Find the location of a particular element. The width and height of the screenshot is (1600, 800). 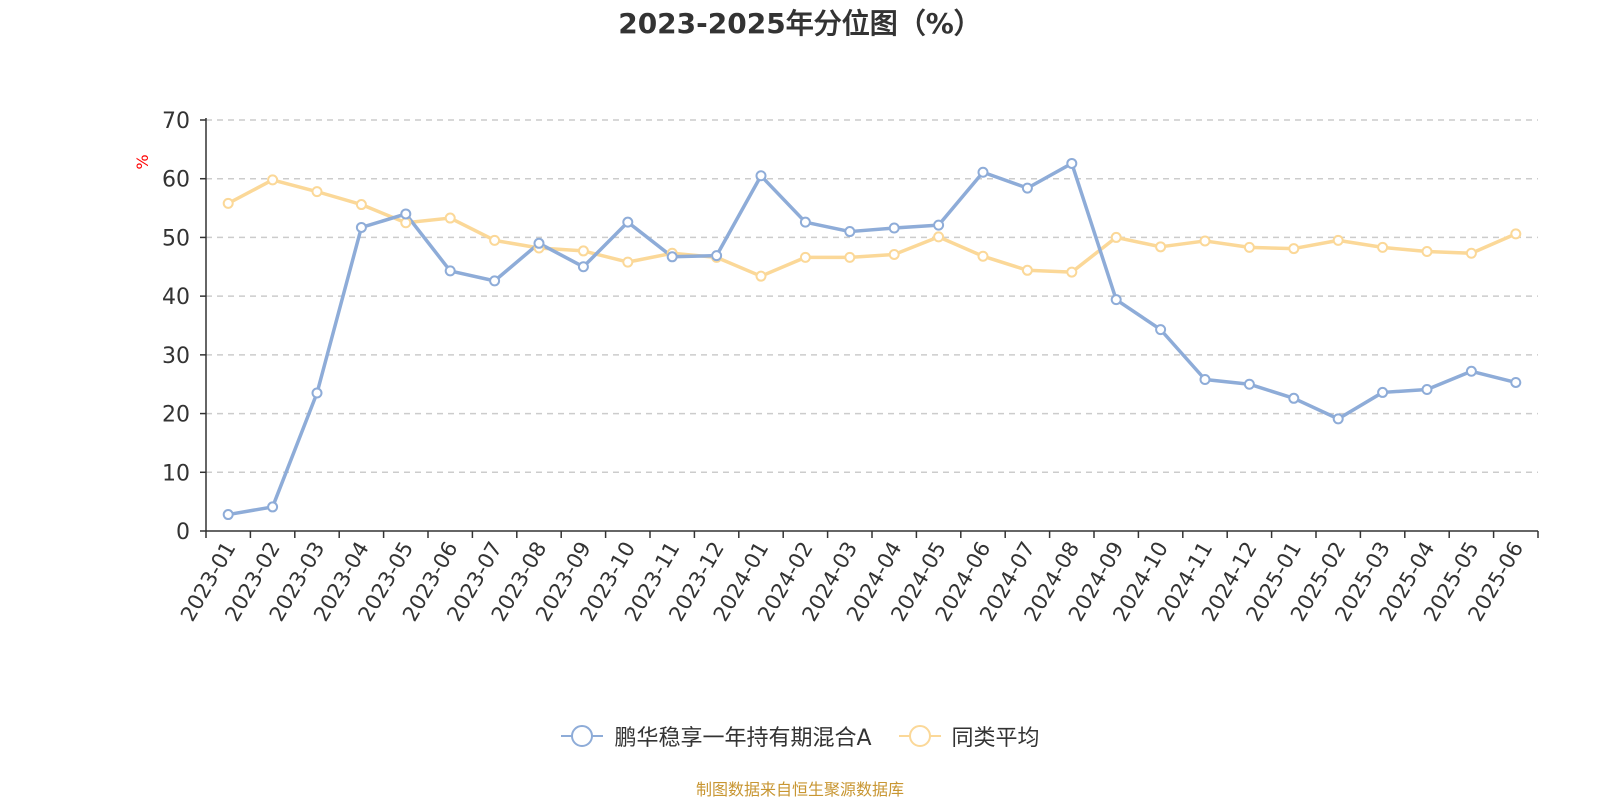

legend-label: 鹏华稳享一年持有期混合A is located at coordinates (743, 738).